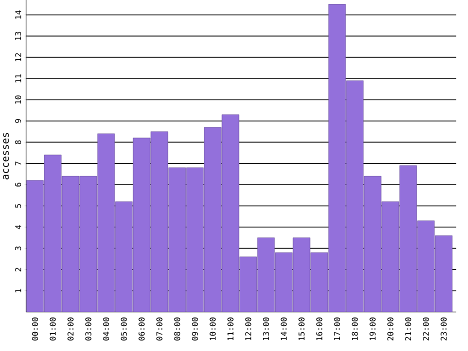 The height and width of the screenshot is (351, 468). I want to click on y-axis-title: accesses, so click(6, 156).